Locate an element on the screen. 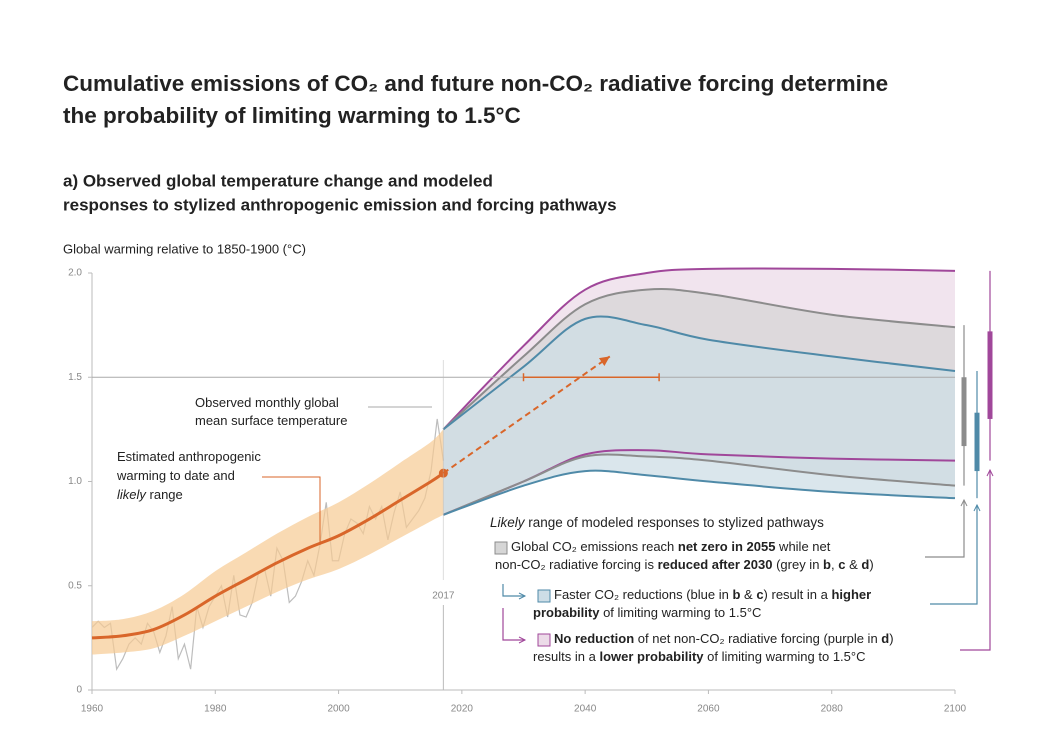 The height and width of the screenshot is (748, 1061). text-segment: results in a is located at coordinates (566, 656).